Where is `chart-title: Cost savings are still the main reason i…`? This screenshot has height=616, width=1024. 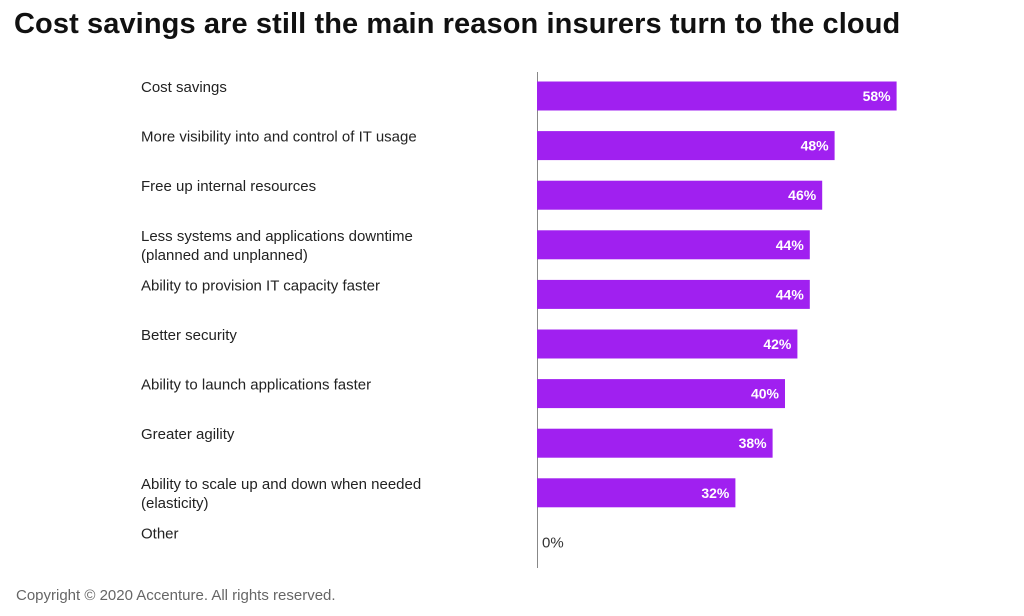
chart-title: Cost savings are still the main reason i… is located at coordinates (457, 24).